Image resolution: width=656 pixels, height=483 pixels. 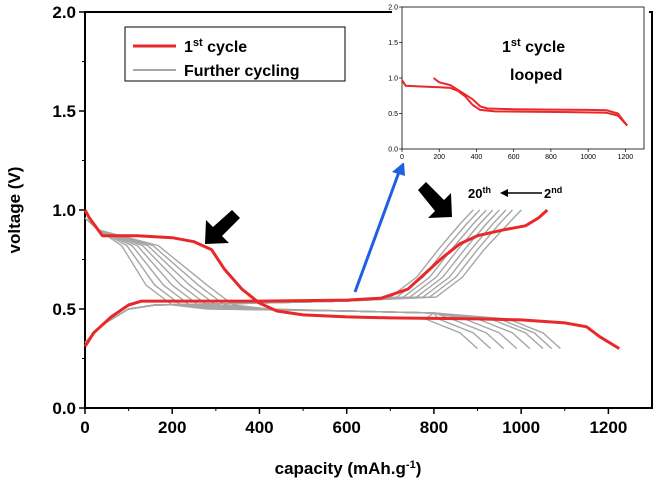 What do you see at coordinates (393, 114) in the screenshot?
I see `inset-y-tick-label: 0.5` at bounding box center [393, 114].